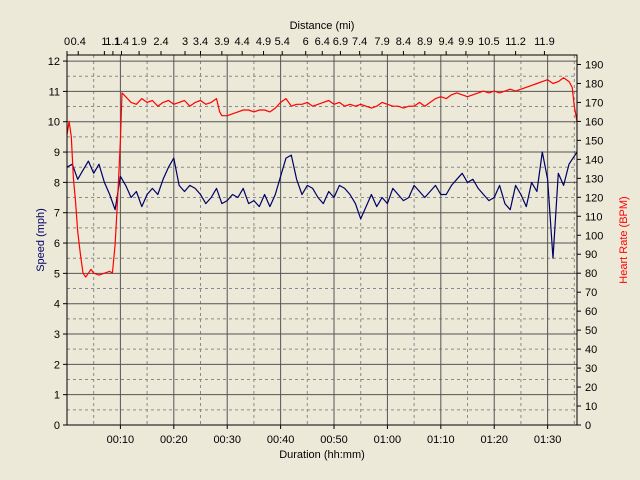 Image resolution: width=640 pixels, height=480 pixels. I want to click on y2-tick-label: 50, so click(591, 331).